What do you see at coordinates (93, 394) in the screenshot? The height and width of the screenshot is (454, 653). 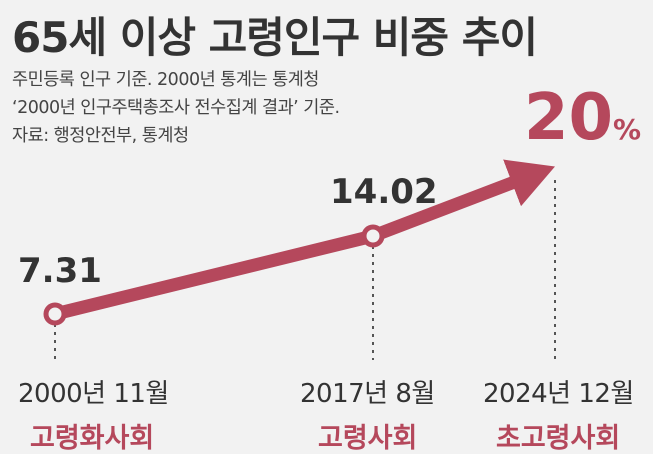 I see `x-tick-label-0: 2000년 11월` at bounding box center [93, 394].